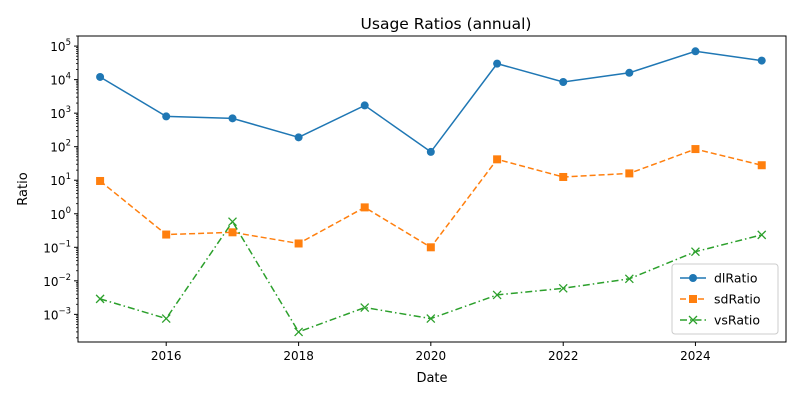 The height and width of the screenshot is (400, 800). I want to click on y-tick-label: 10⁵, so click(60, 46).